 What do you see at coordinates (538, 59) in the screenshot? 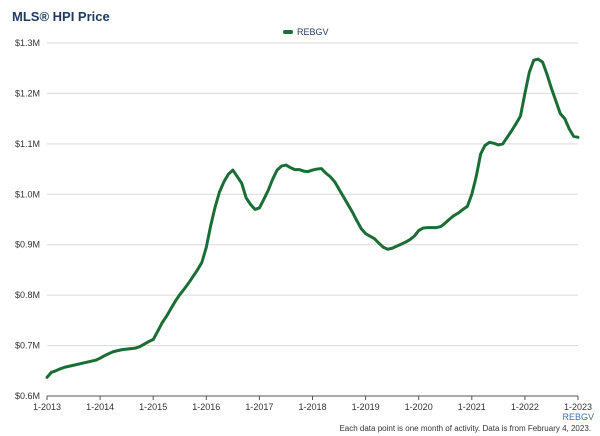
I see `data-point: 4-2022: 1268000` at bounding box center [538, 59].